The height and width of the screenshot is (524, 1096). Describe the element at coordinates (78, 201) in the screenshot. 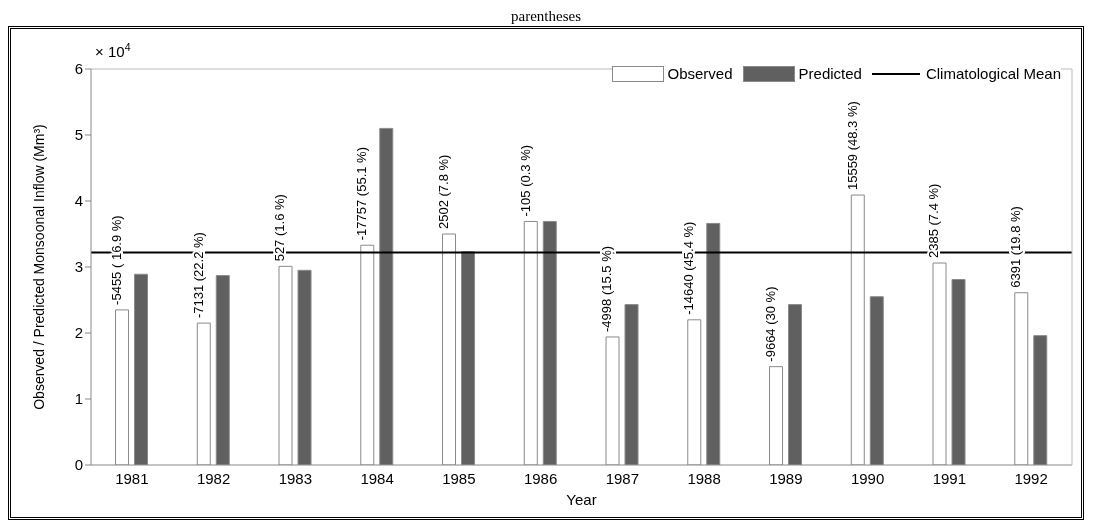

I see `y-tick-label: 4` at that location.